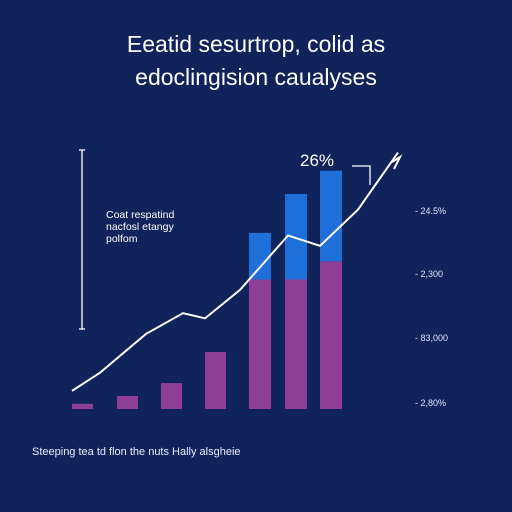 The width and height of the screenshot is (512, 512). I want to click on right-tick-label-3: - 83,000, so click(431, 338).